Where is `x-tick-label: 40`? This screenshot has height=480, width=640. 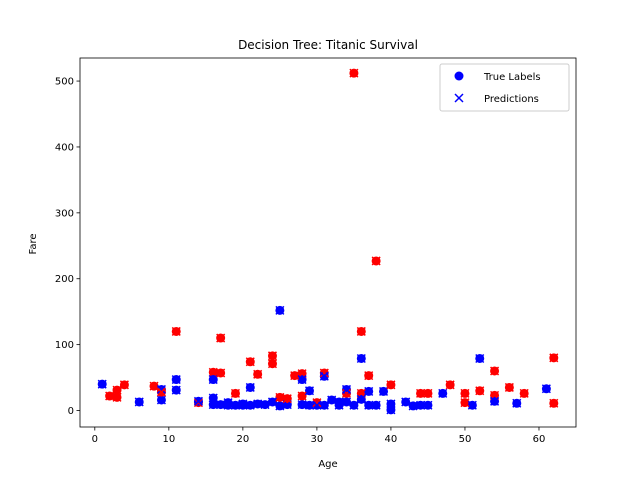
x-tick-label: 40 is located at coordinates (391, 439).